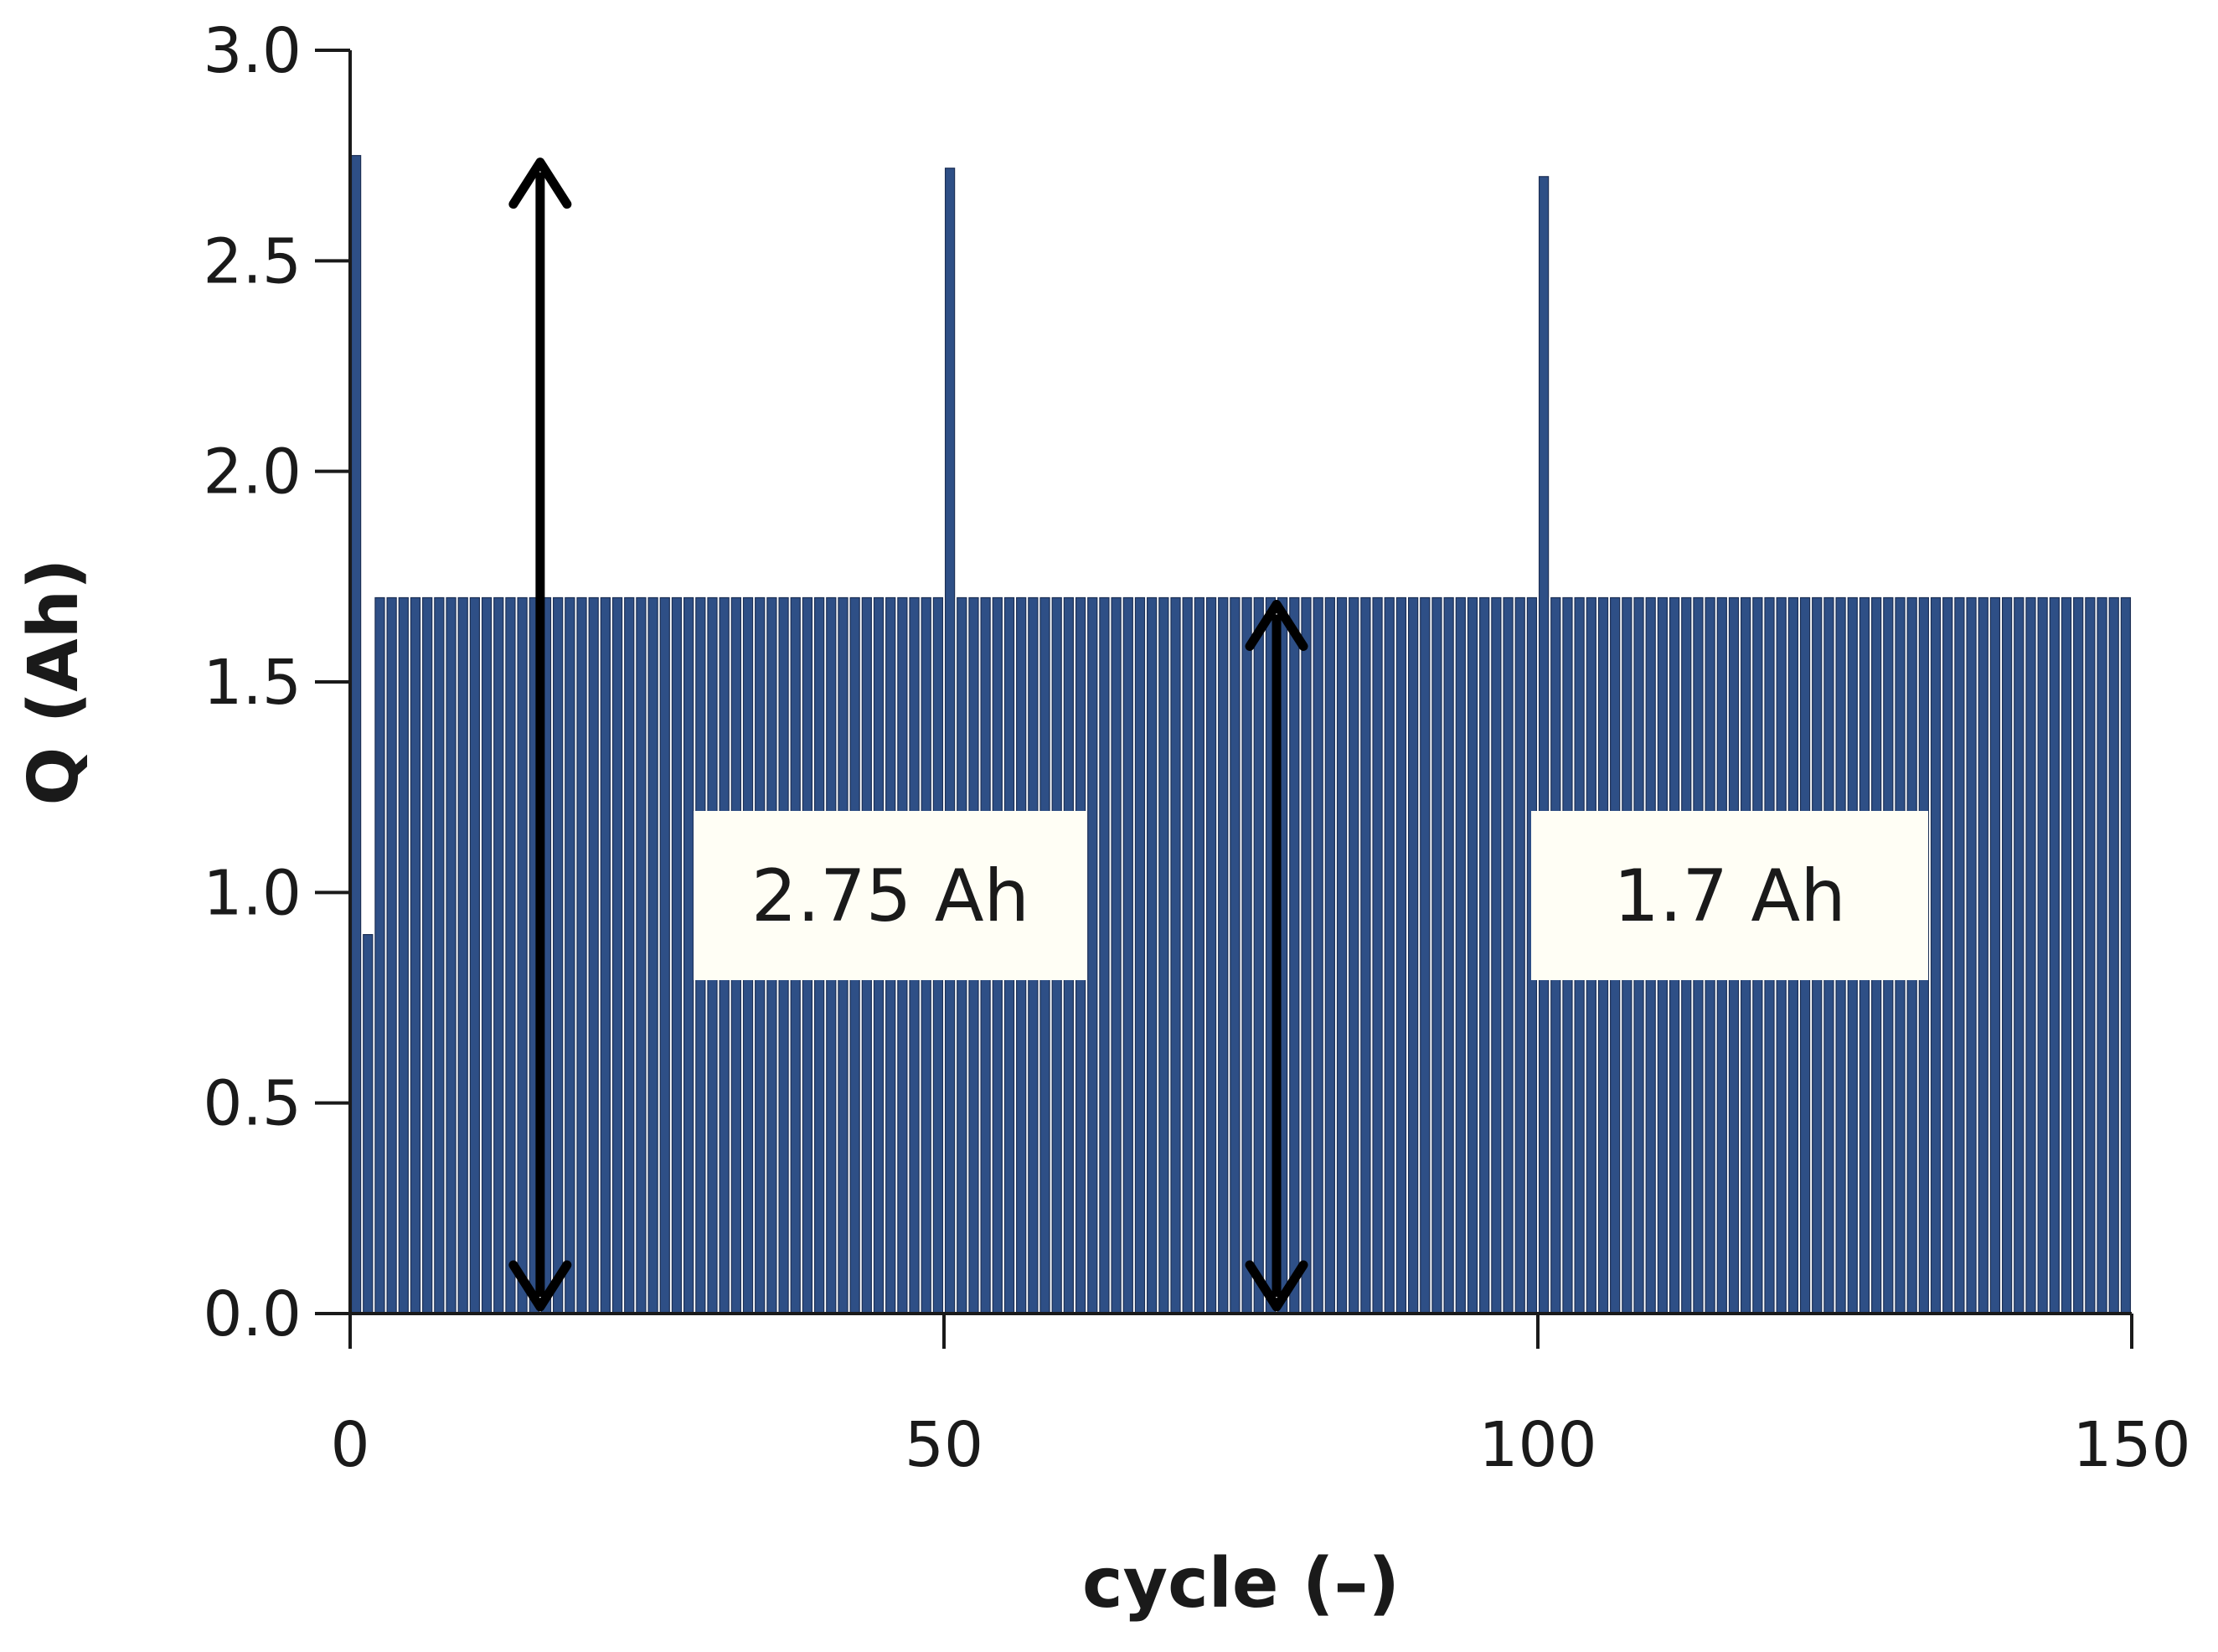 The width and height of the screenshot is (2218, 1652). Describe the element at coordinates (54, 681) in the screenshot. I see `y-axis-label: Q (Ah)` at that location.